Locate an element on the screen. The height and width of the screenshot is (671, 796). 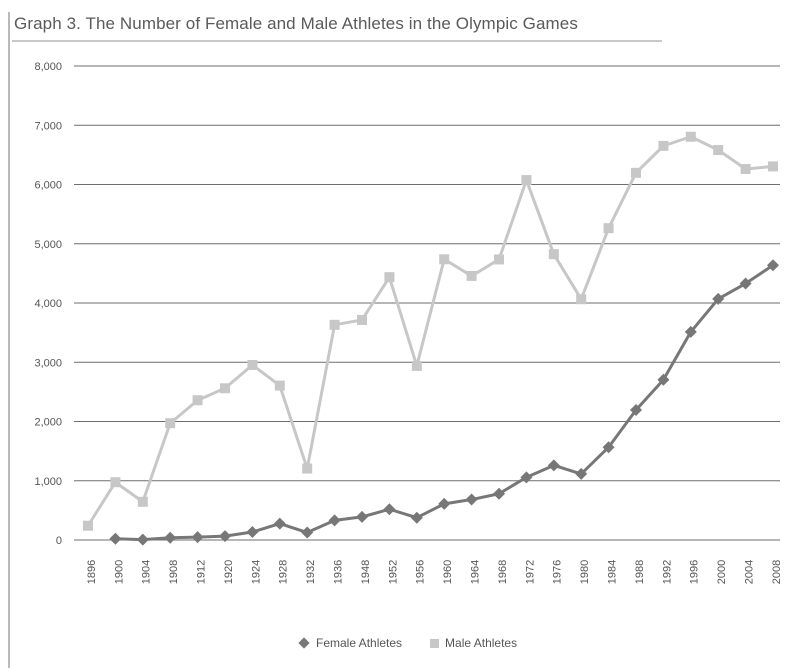
diamond-marker-icon is located at coordinates (304, 643).